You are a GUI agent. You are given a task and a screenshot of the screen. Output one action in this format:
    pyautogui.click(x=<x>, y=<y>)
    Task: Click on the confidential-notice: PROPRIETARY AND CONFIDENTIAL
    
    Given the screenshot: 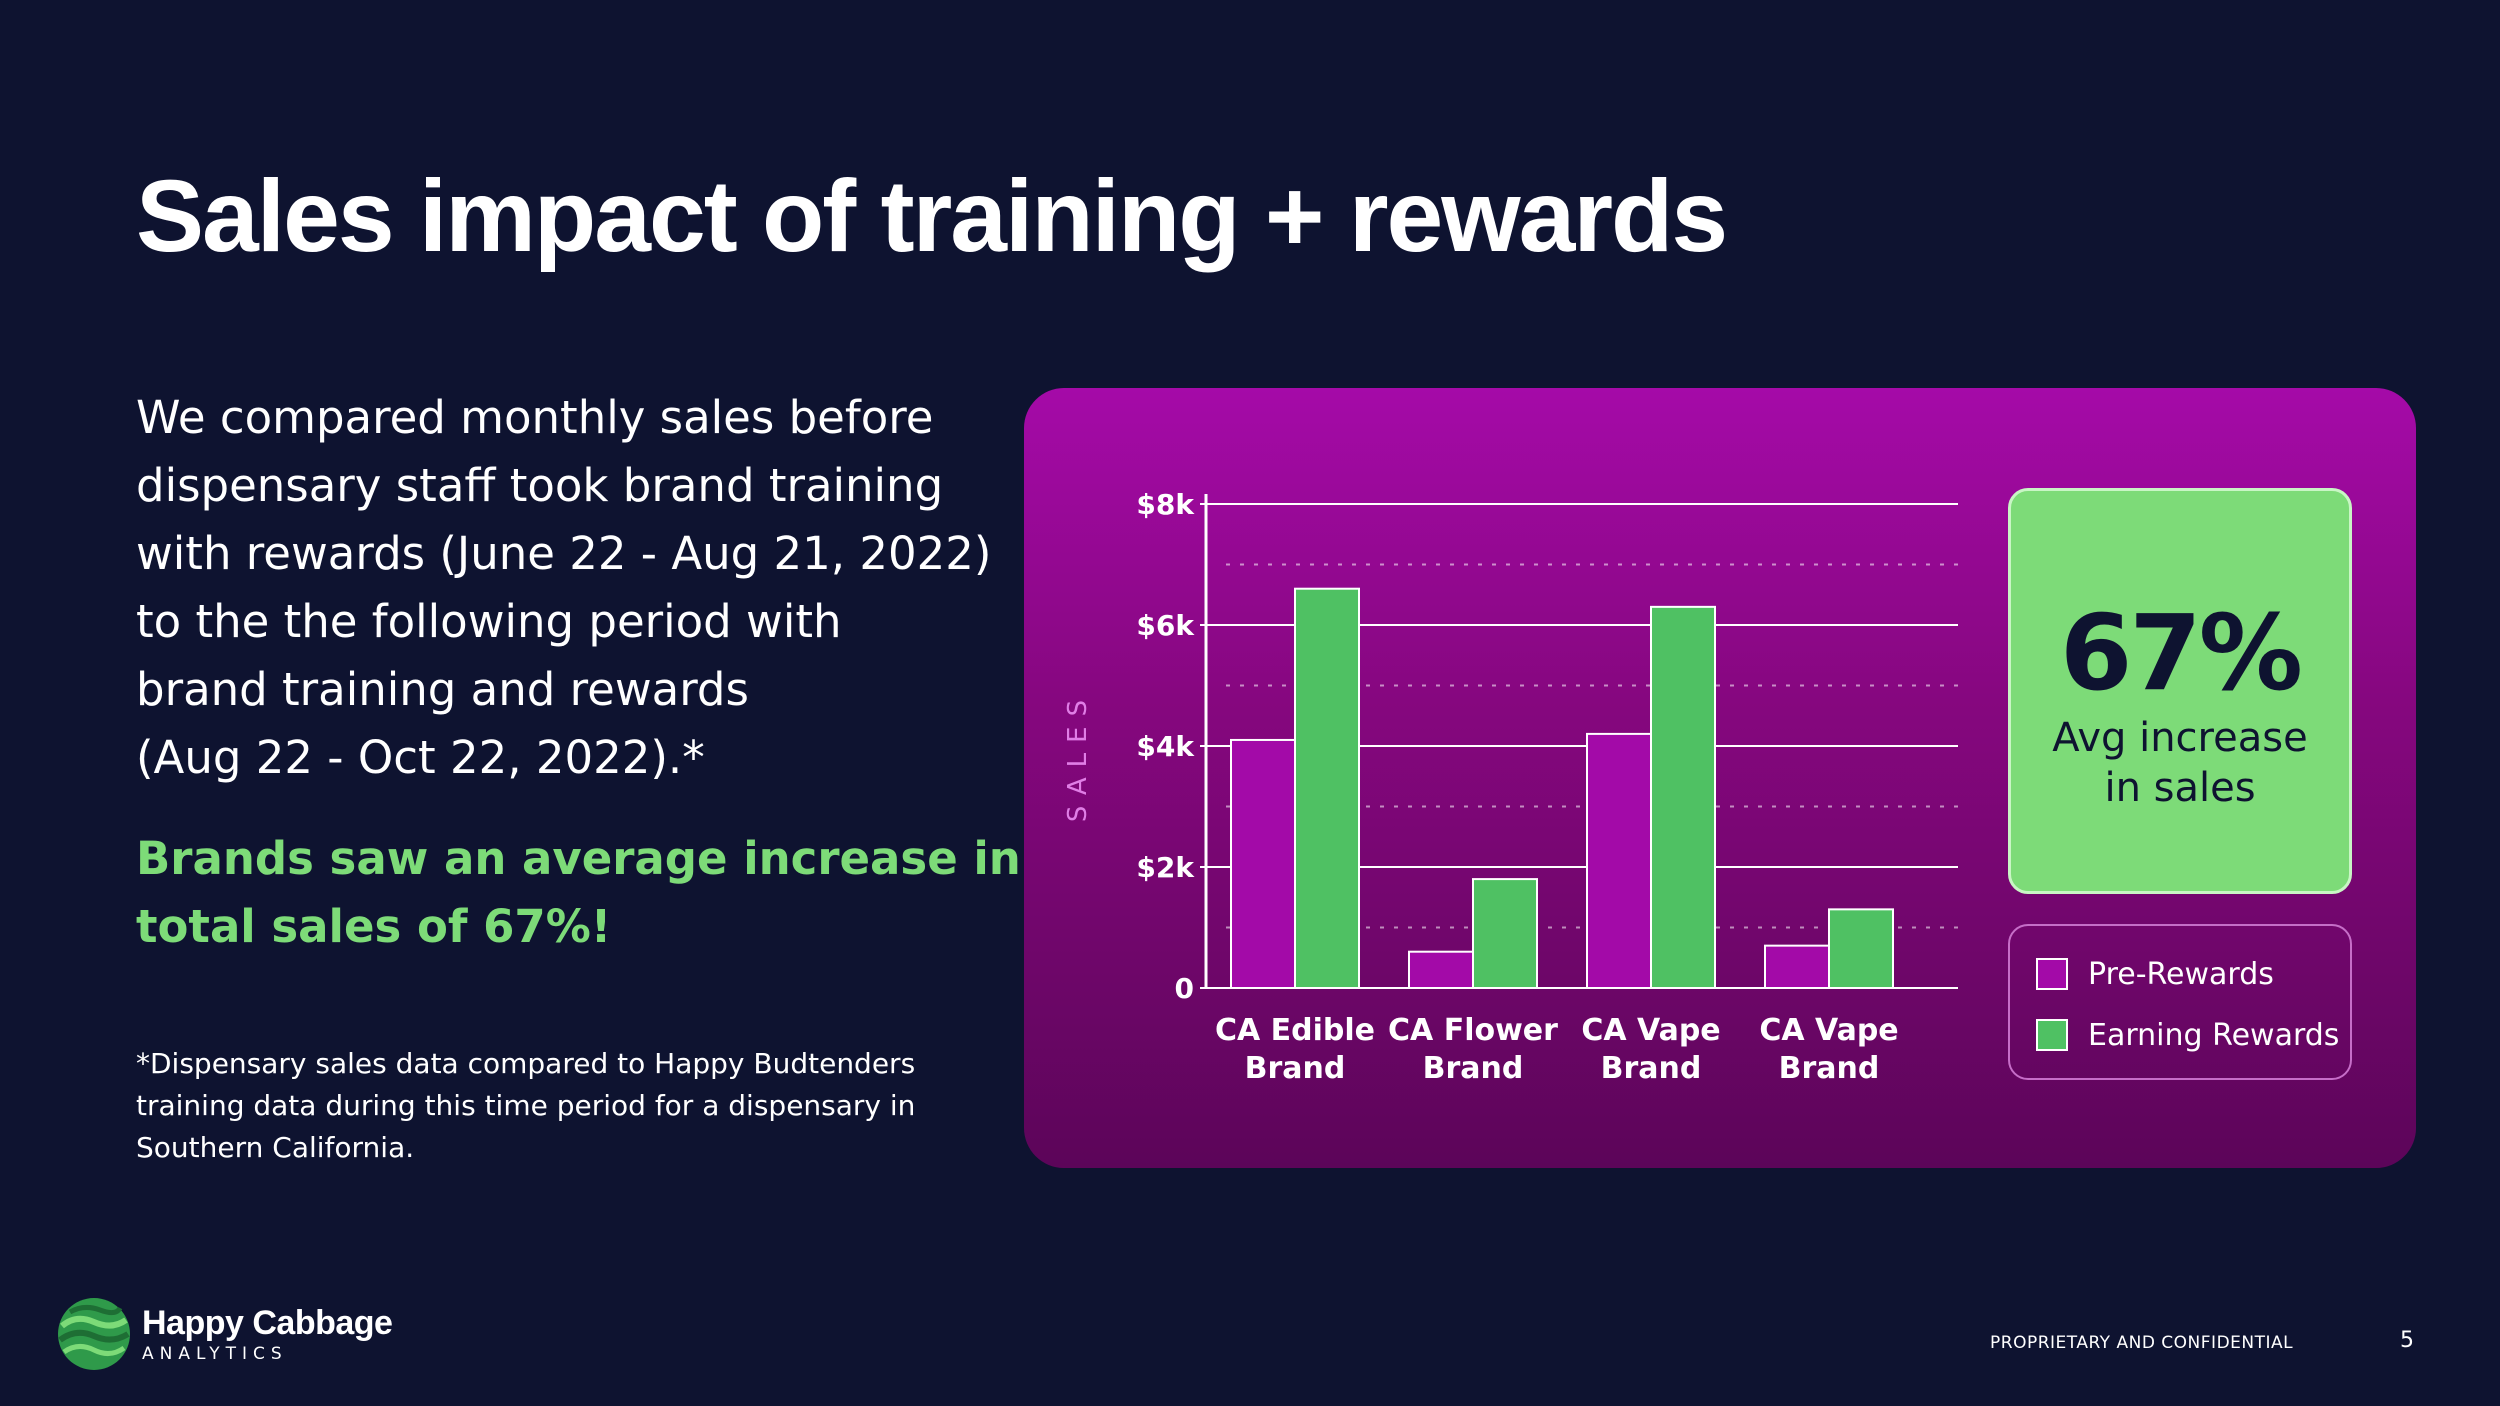 What is the action you would take?
    pyautogui.click(x=2142, y=1343)
    